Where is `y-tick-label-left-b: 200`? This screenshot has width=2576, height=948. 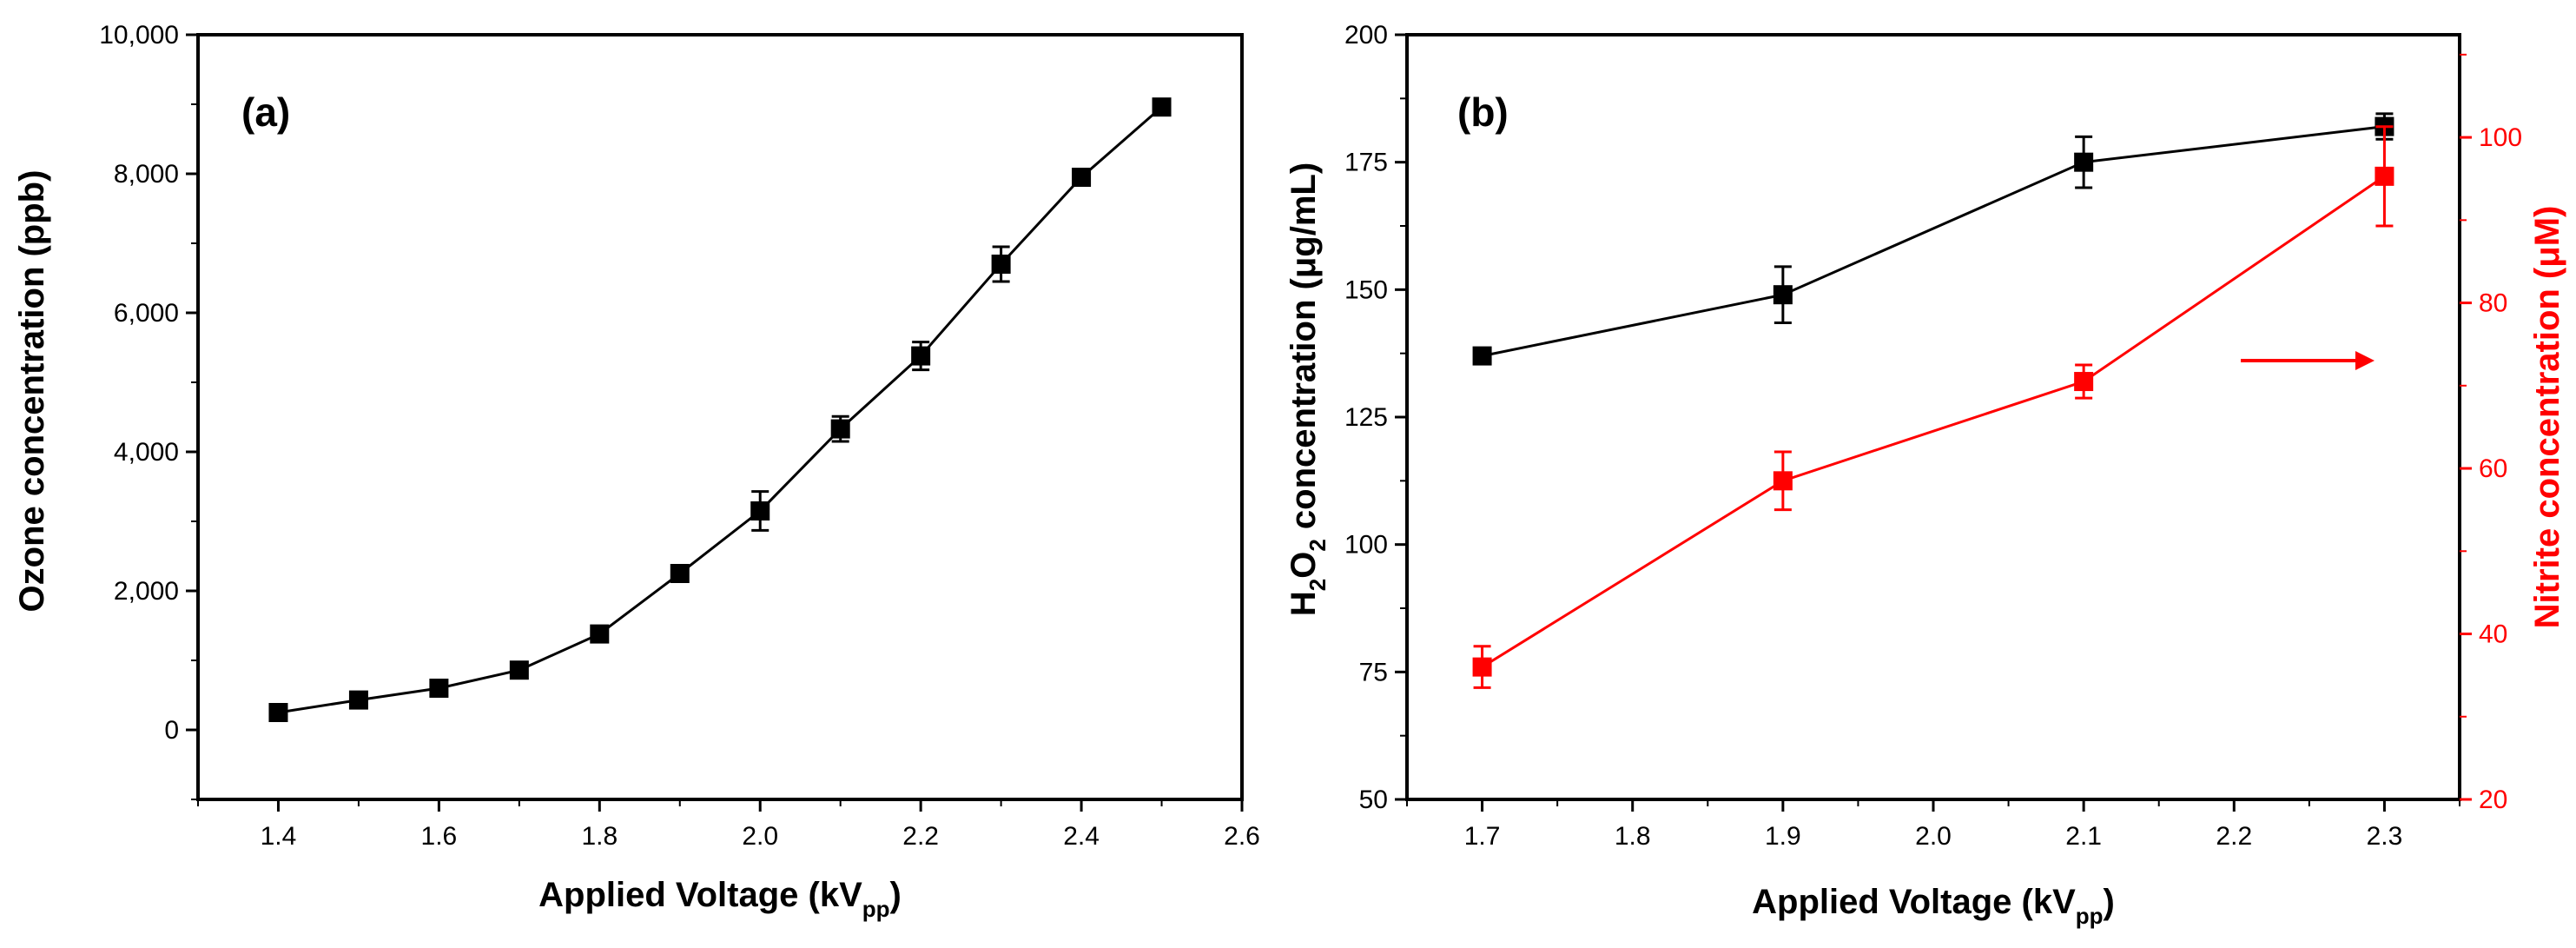 y-tick-label-left-b: 200 is located at coordinates (1366, 35).